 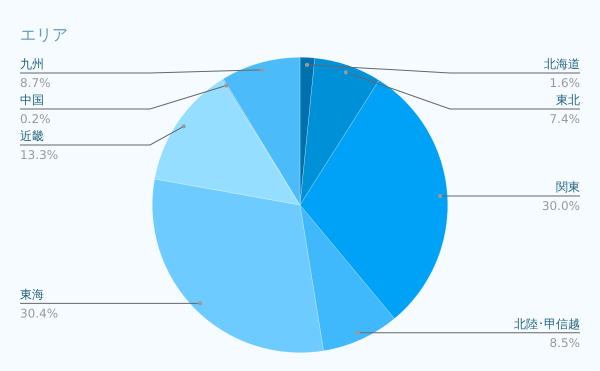 What do you see at coordinates (562, 64) in the screenshot?
I see `slice-label: 北海道` at bounding box center [562, 64].